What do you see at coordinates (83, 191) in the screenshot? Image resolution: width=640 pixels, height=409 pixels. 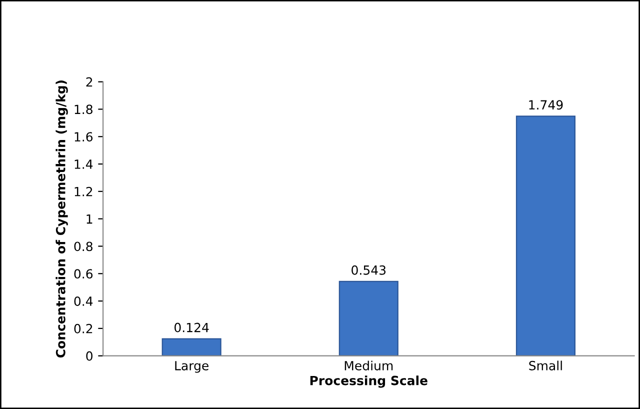 I see `y-tick-label: 1.2` at bounding box center [83, 191].